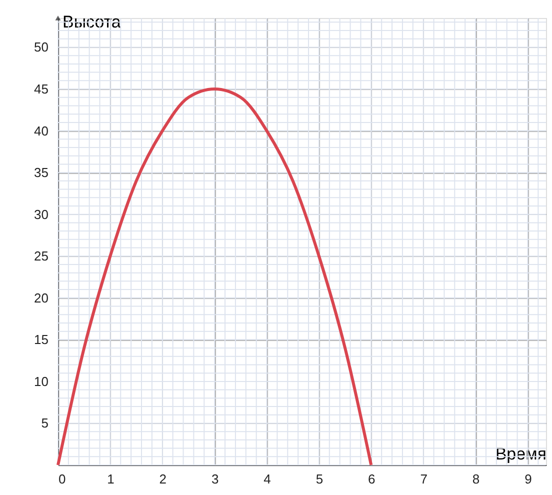 Image resolution: width=552 pixels, height=495 pixels. What do you see at coordinates (424, 479) in the screenshot?
I see `x-tick-label: 7` at bounding box center [424, 479].